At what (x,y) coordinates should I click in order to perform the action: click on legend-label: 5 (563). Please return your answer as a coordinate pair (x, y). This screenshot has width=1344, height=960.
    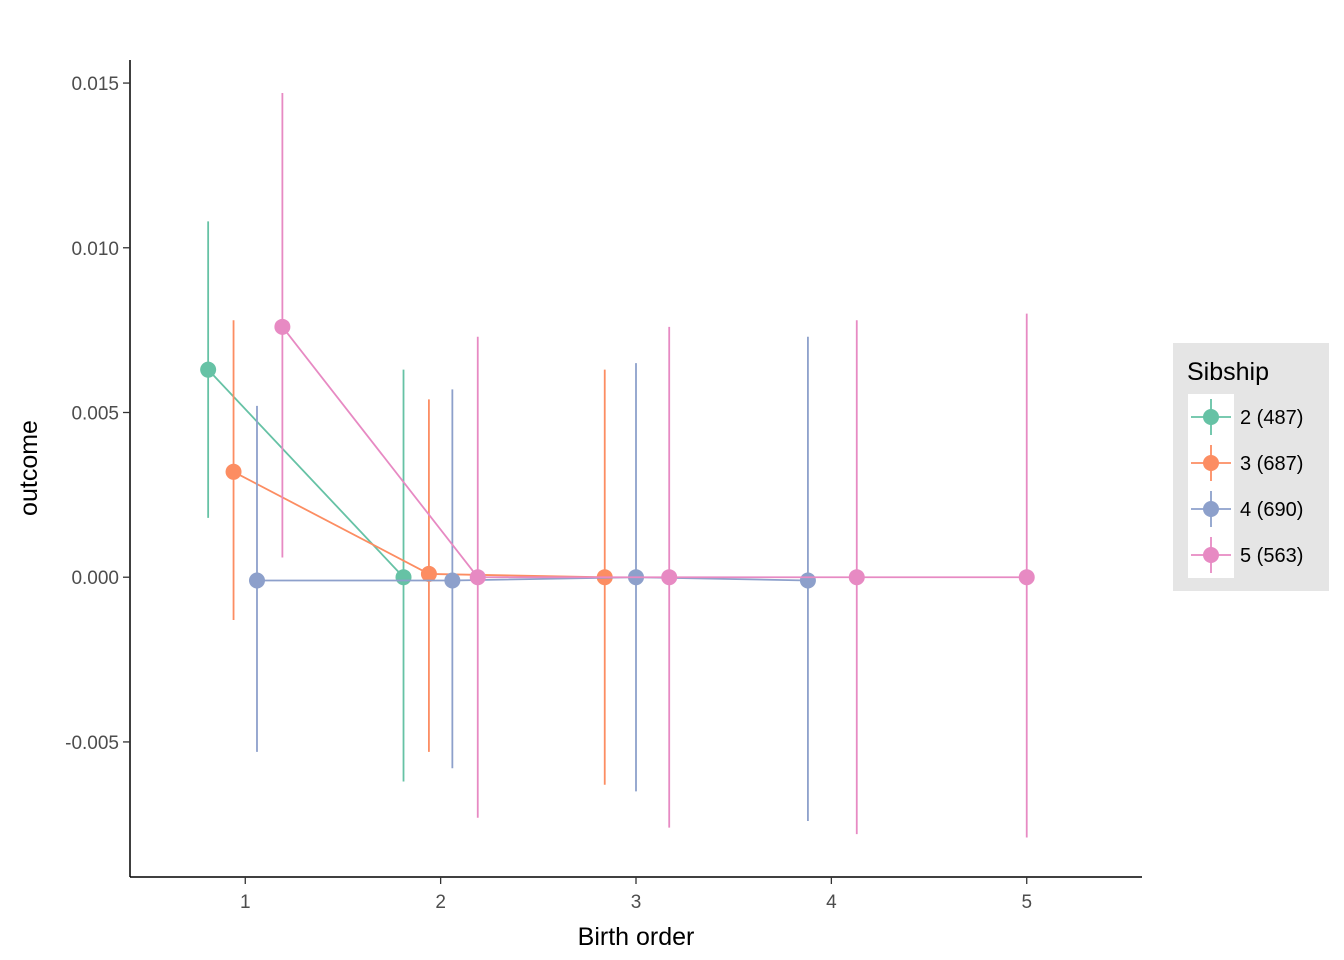
    Looking at the image, I should click on (1271, 556).